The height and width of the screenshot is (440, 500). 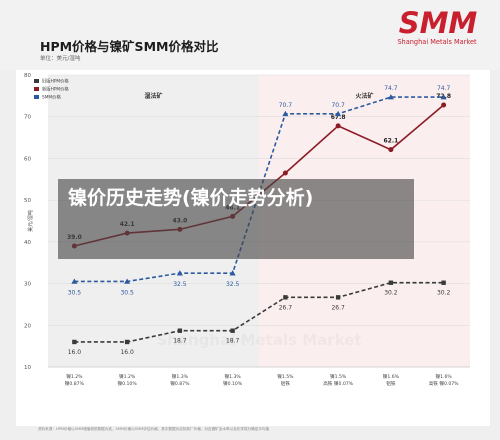 What do you see at coordinates (236, 219) in the screenshot?
I see `title-overlay-banner` at bounding box center [236, 219].